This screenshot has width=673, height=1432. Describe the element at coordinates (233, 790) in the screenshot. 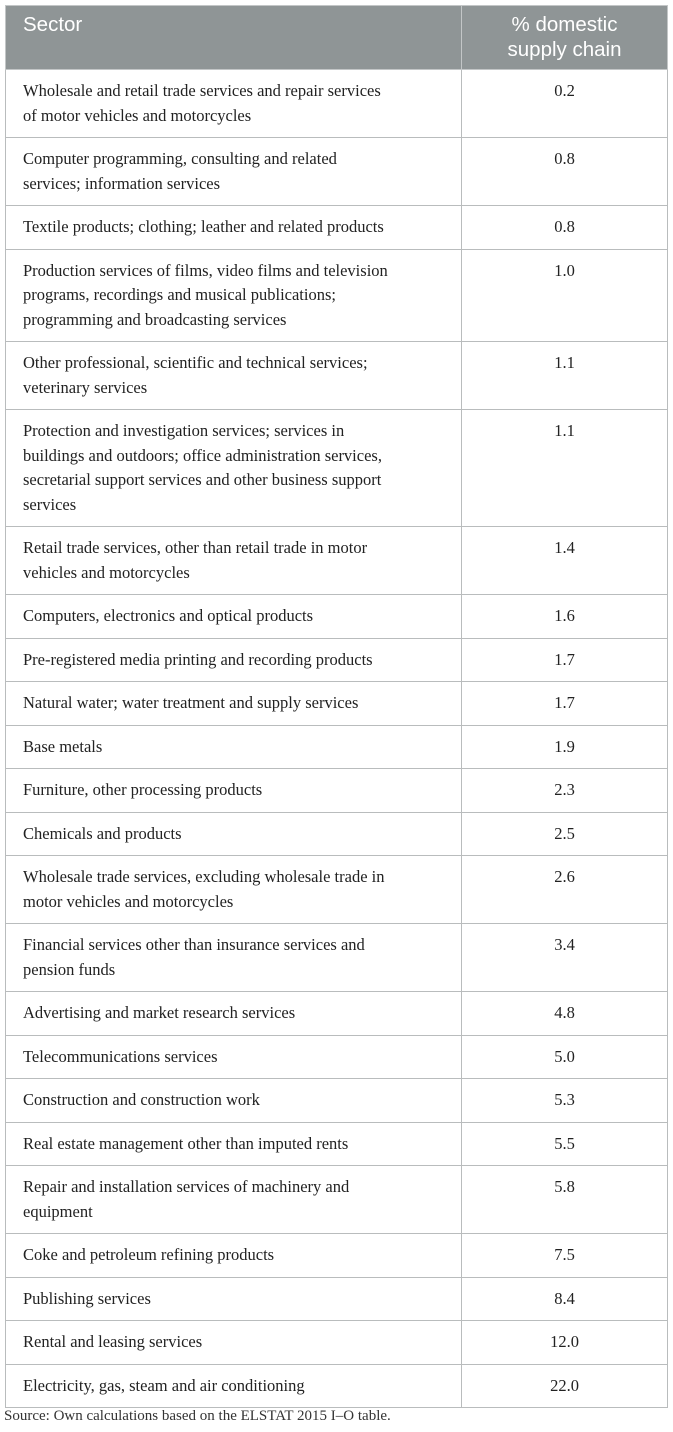

I see `sector-cell: Furniture, other processing products` at that location.